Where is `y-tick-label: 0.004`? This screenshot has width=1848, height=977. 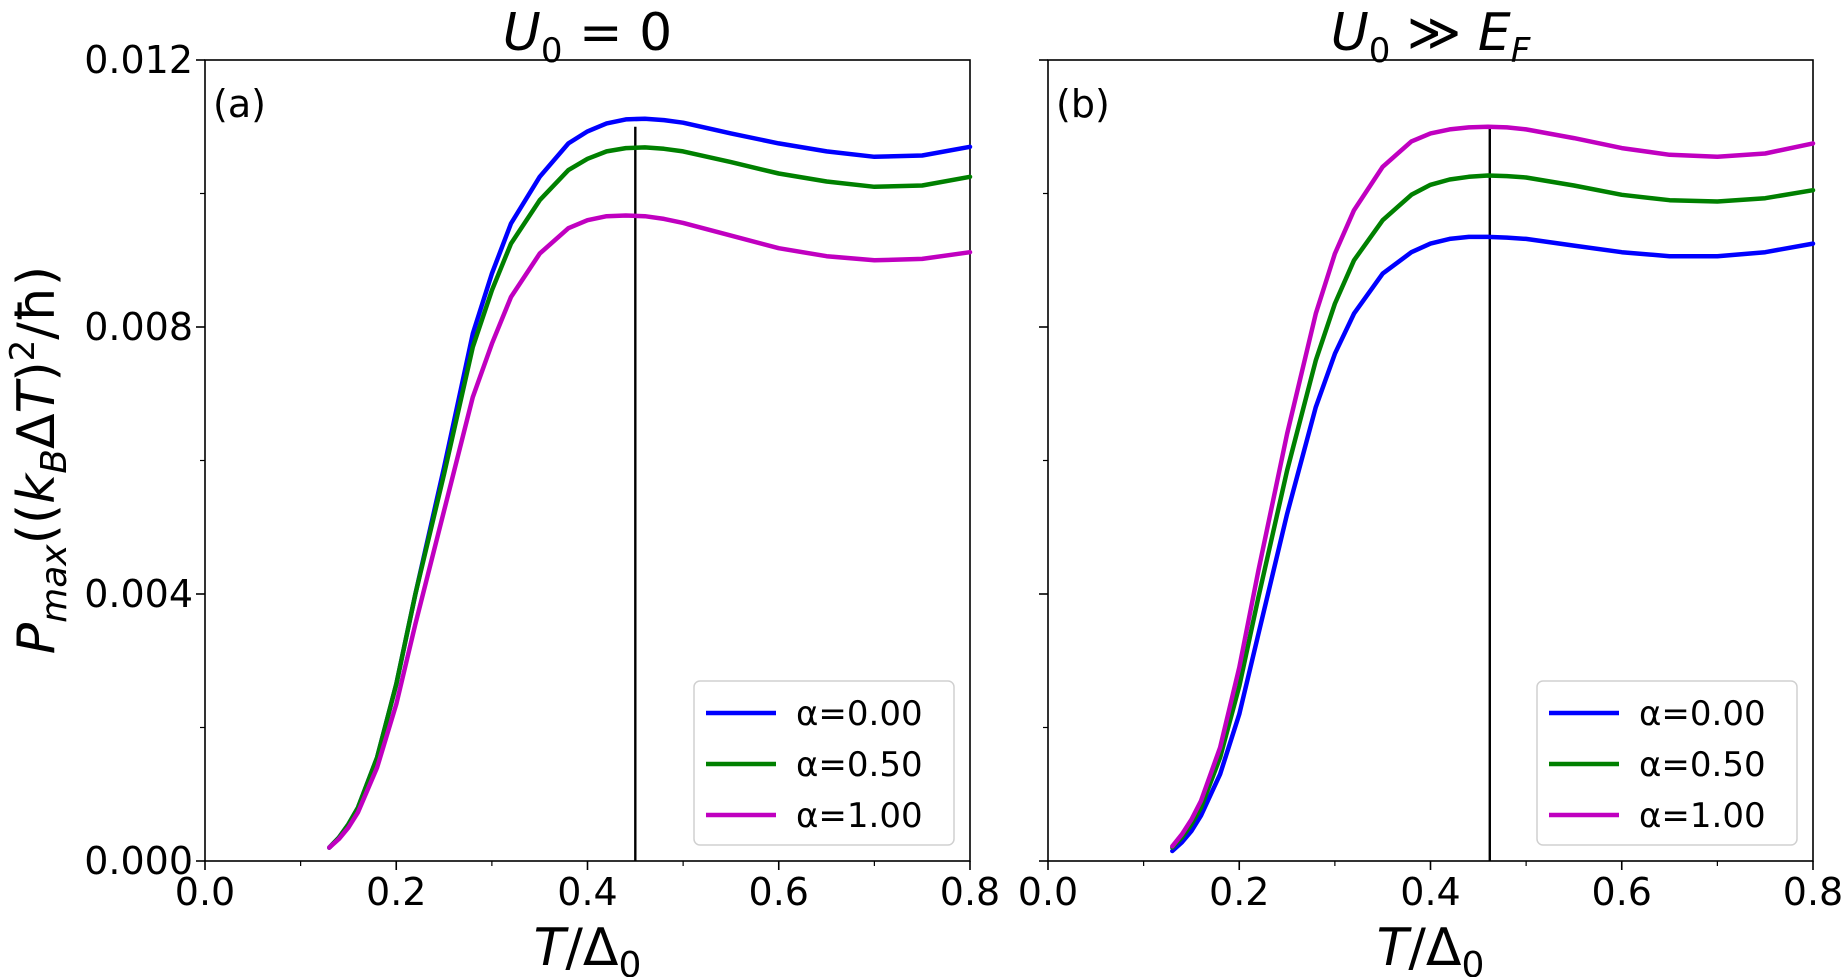
y-tick-label: 0.004 is located at coordinates (138, 594).